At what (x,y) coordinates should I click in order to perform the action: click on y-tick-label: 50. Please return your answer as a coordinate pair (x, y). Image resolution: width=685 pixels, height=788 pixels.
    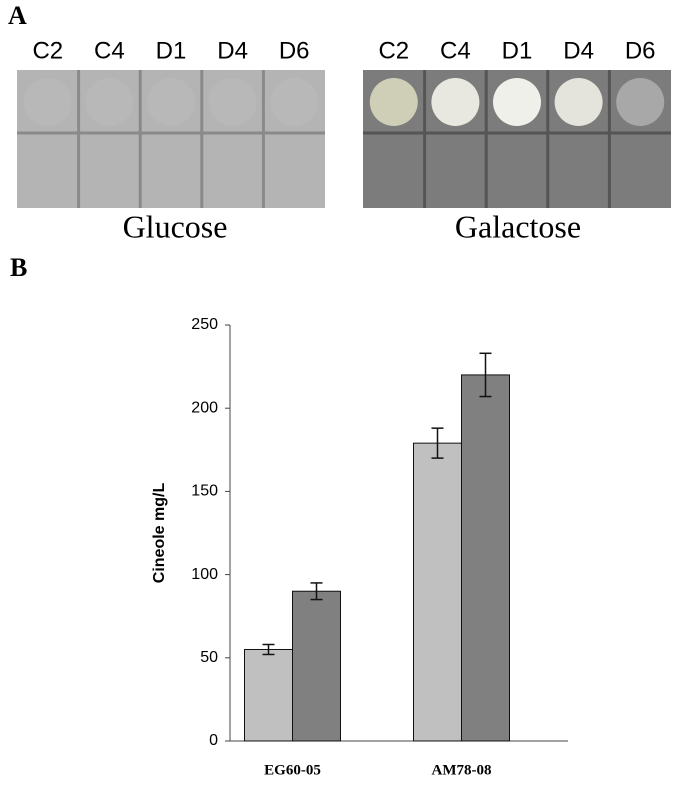
    Looking at the image, I should click on (209, 657).